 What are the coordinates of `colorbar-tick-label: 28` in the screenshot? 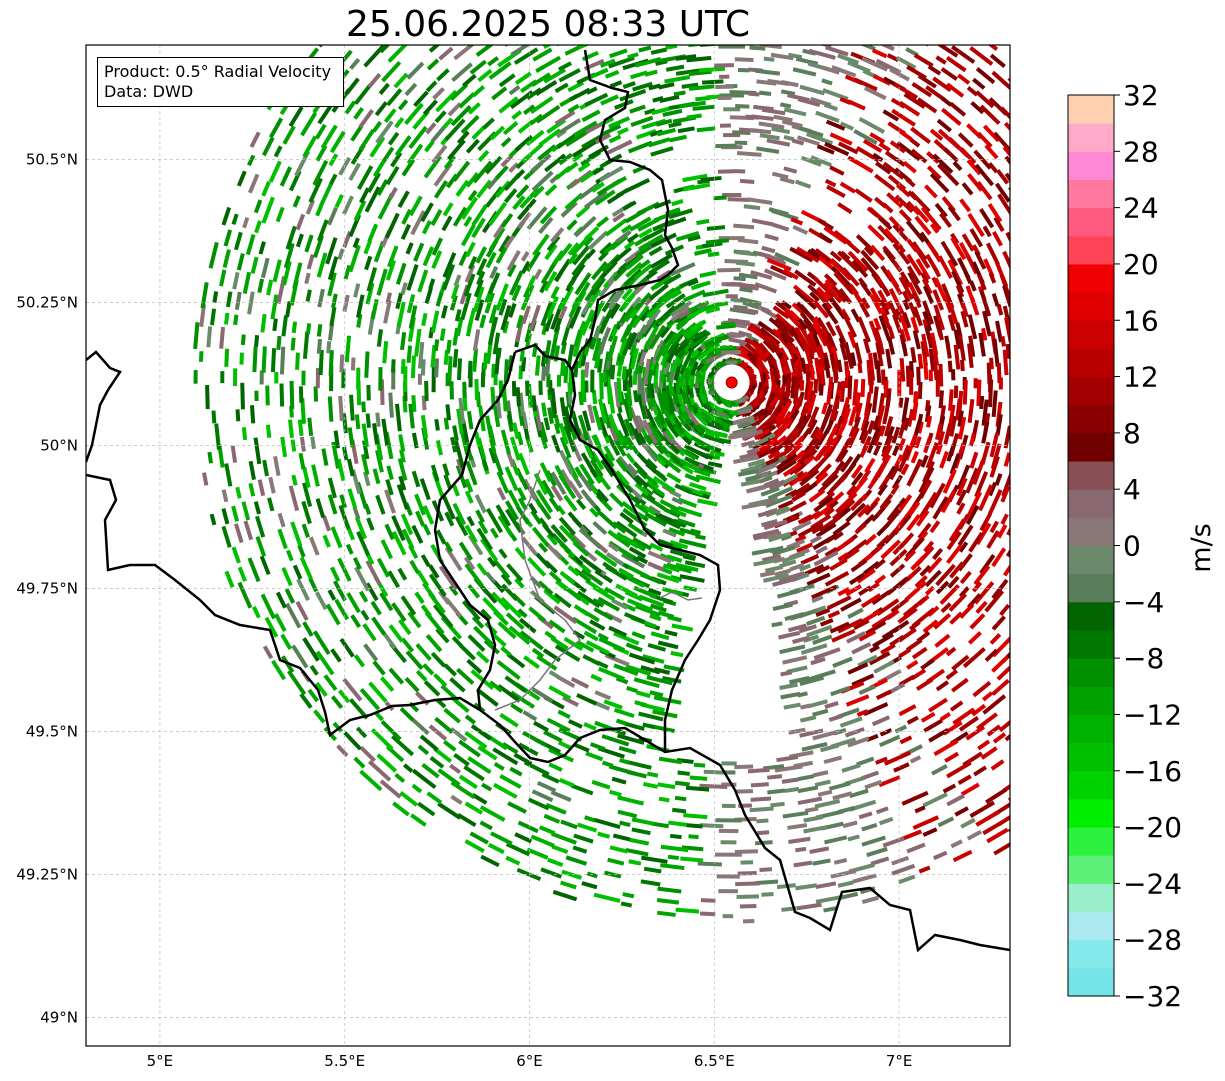 It's located at (1141, 151).